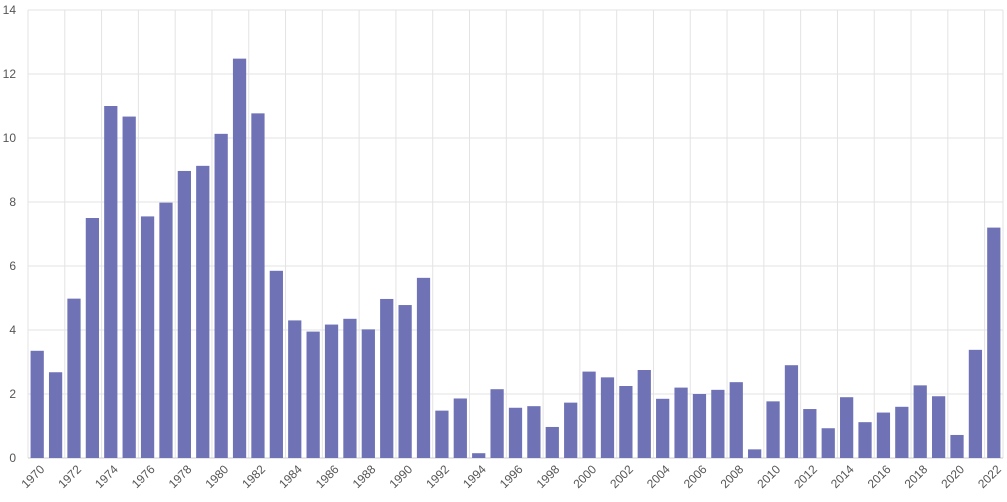 The height and width of the screenshot is (502, 1007). What do you see at coordinates (916, 476) in the screenshot?
I see `x-tick-label: 2018` at bounding box center [916, 476].